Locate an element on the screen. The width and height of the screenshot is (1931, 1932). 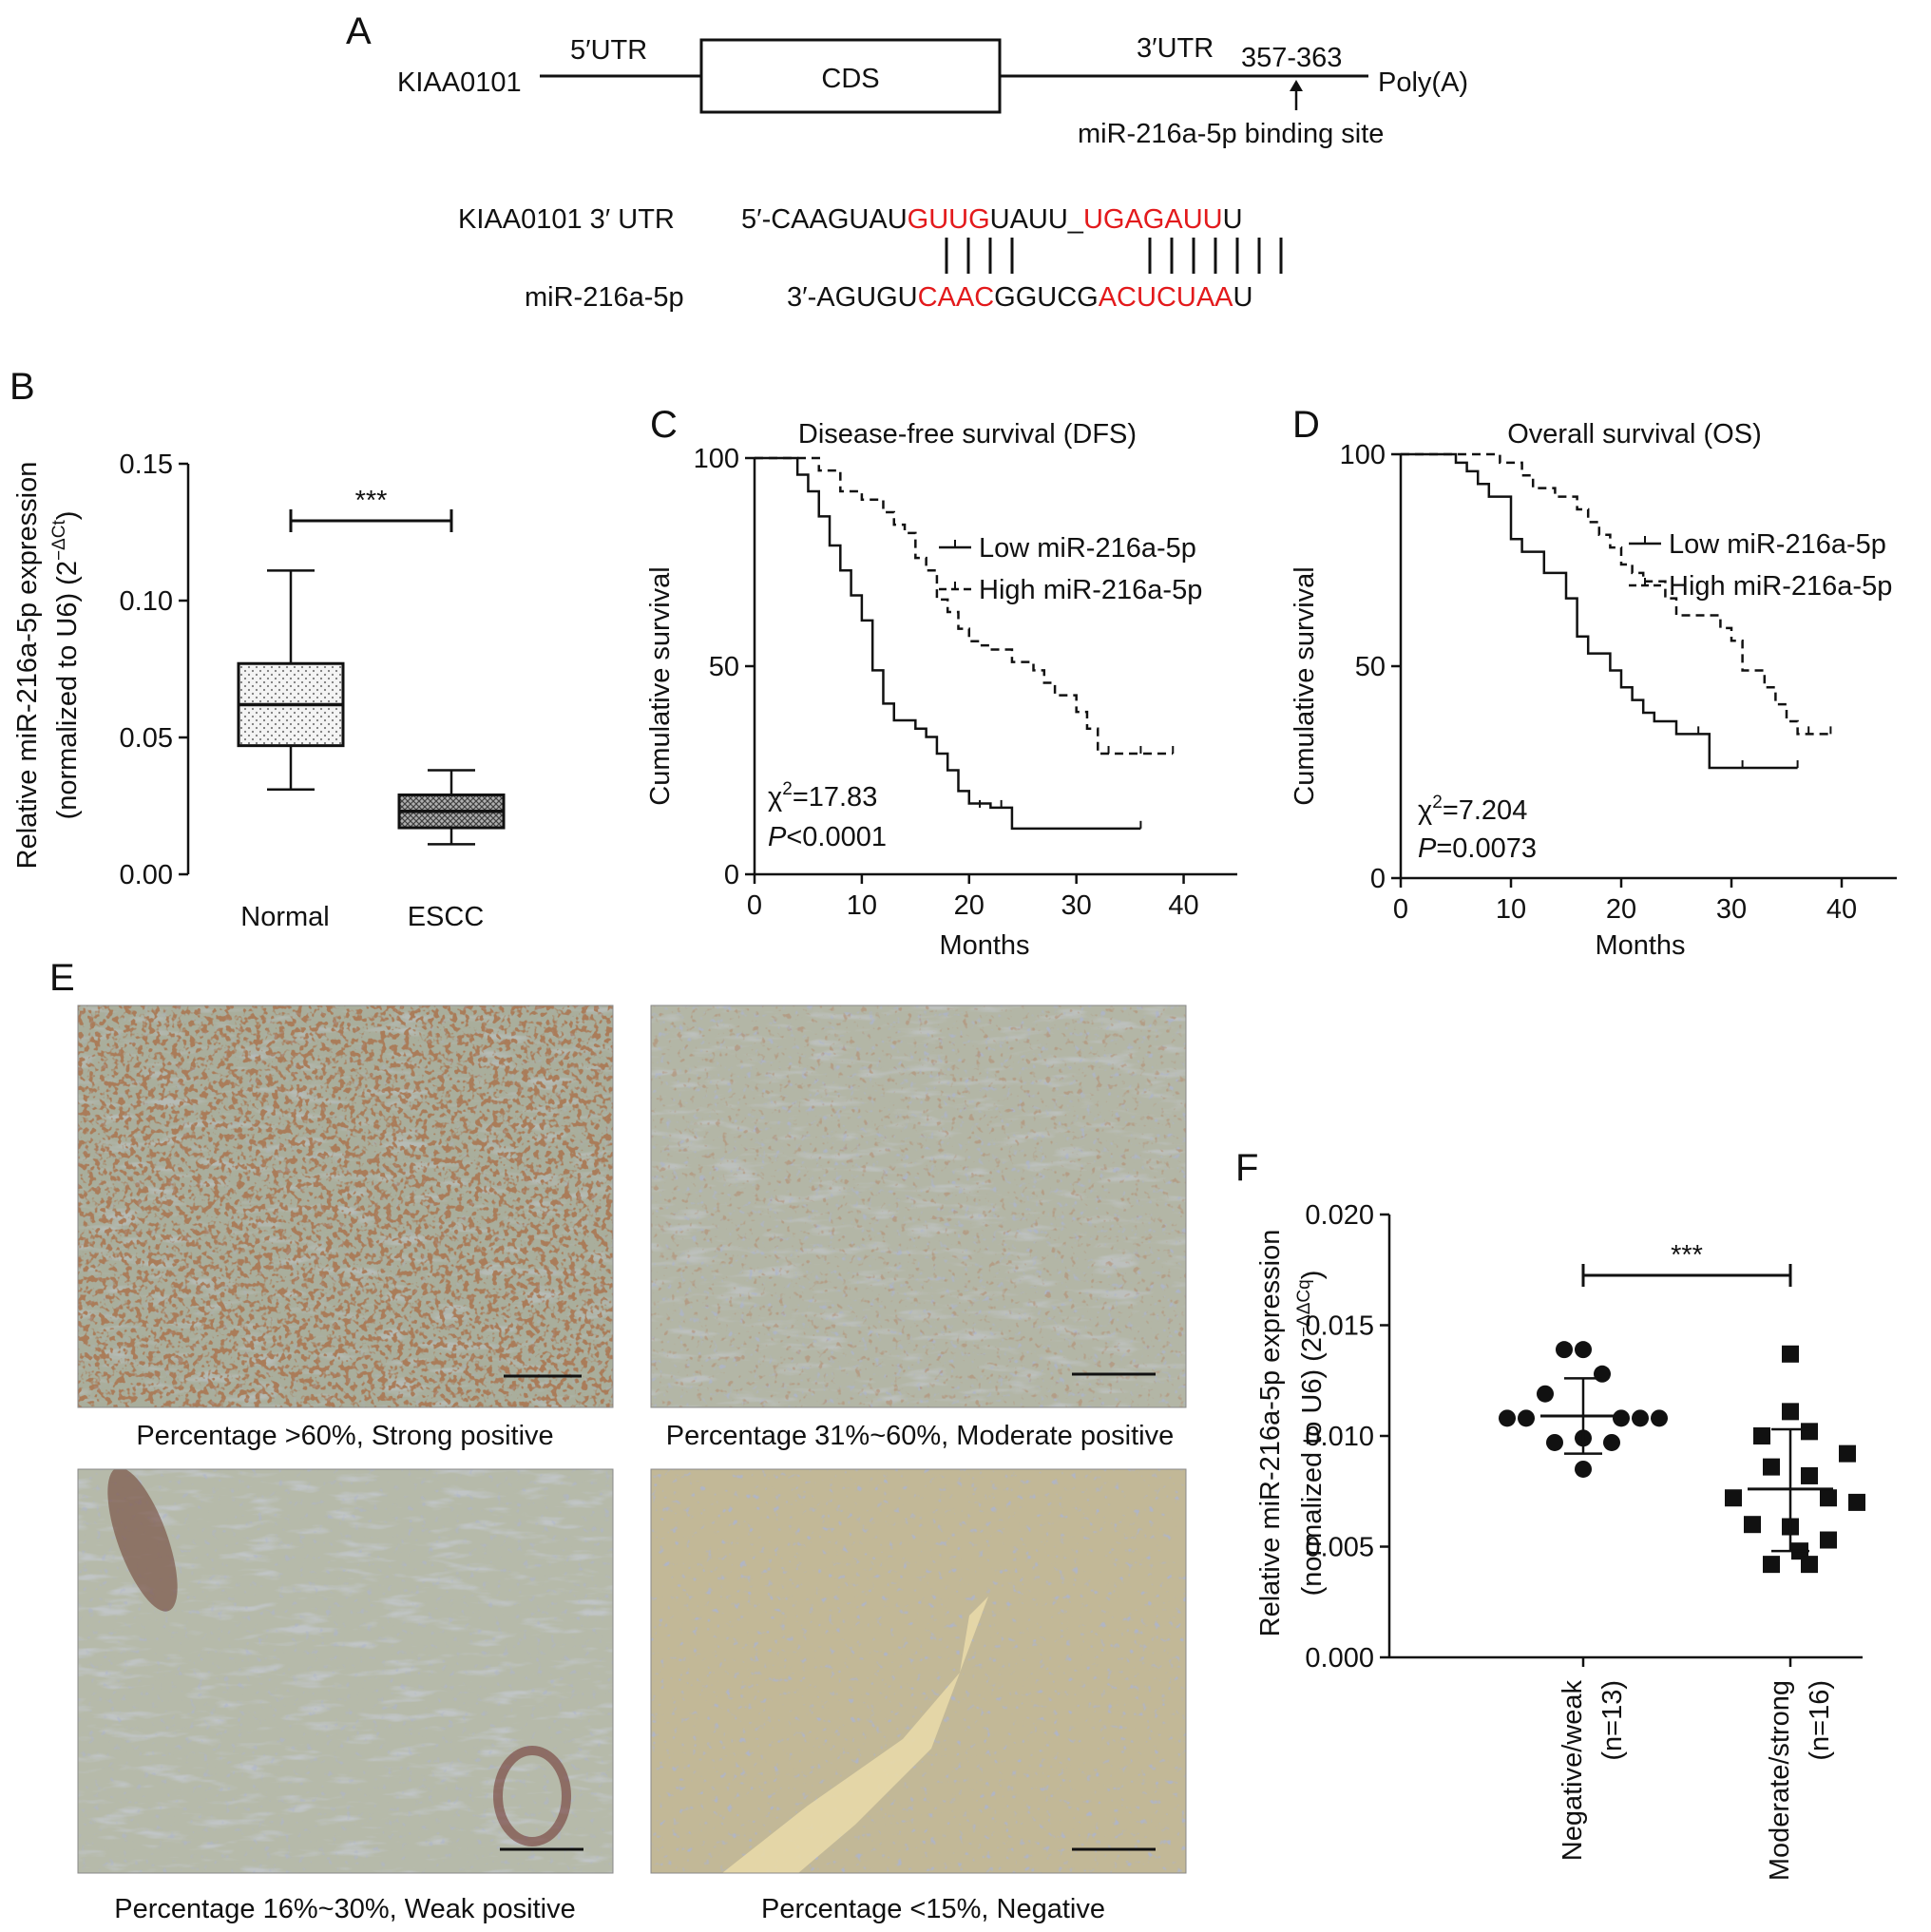
d-ylabel: Cumulative survival is located at coordinates (1305, 685).